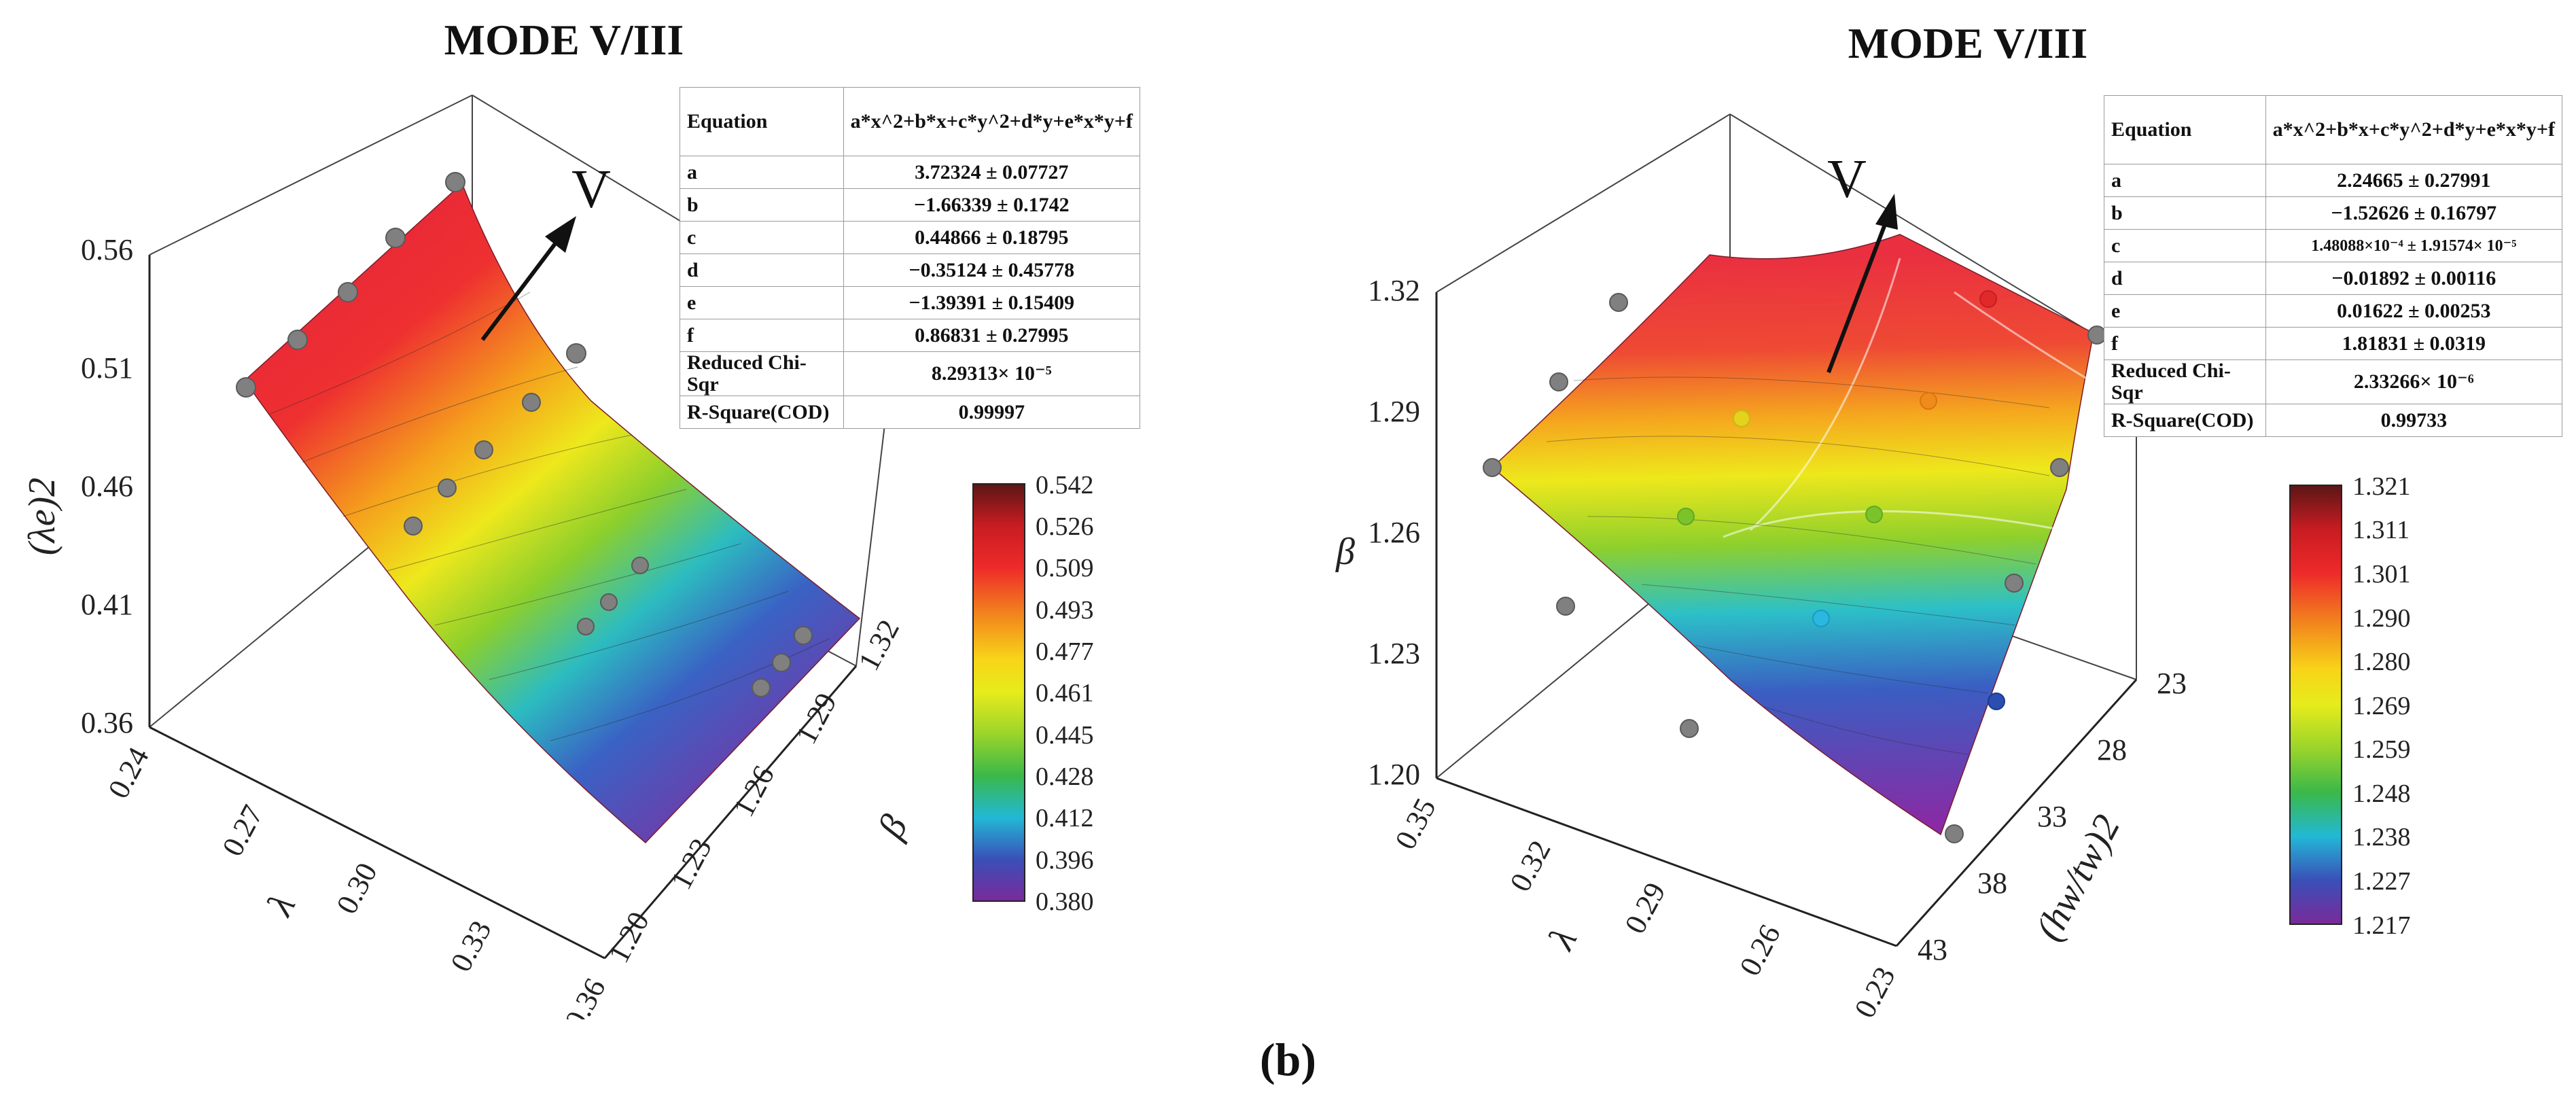 The image size is (2576, 1105). Describe the element at coordinates (1874, 991) in the screenshot. I see `x-tick: 0.23` at that location.